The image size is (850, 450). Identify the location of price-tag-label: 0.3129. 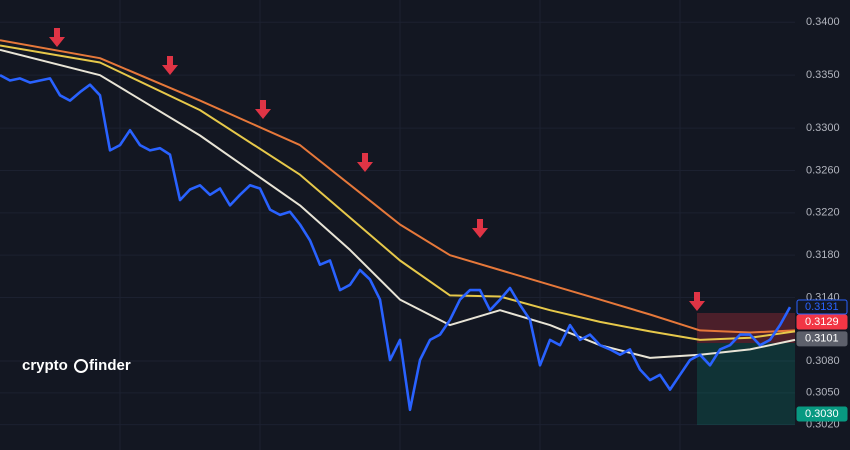
(822, 322).